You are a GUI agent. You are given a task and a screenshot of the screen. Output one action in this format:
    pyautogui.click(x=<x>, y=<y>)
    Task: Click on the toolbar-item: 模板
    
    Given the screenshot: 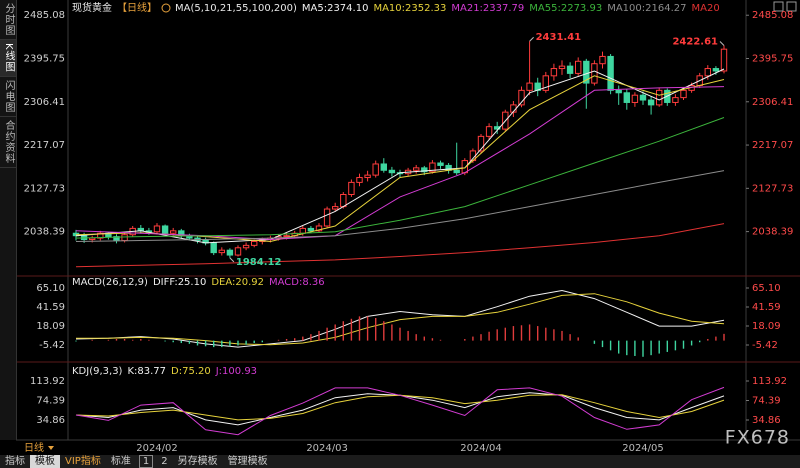 What is the action you would take?
    pyautogui.click(x=45, y=461)
    